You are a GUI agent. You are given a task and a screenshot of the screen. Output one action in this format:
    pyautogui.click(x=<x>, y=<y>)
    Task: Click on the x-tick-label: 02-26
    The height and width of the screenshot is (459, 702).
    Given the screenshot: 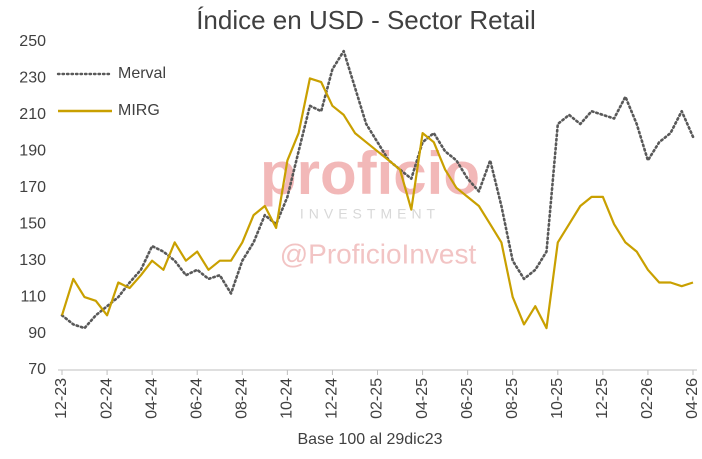 What is the action you would take?
    pyautogui.click(x=647, y=398)
    